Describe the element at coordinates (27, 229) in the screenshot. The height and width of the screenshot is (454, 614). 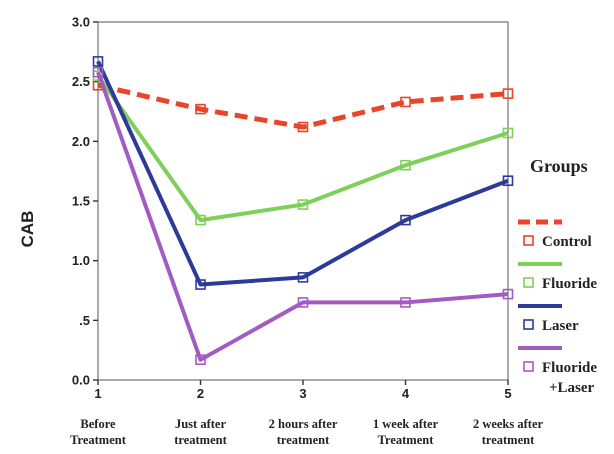
I see `y-axis-label: CAB` at that location.